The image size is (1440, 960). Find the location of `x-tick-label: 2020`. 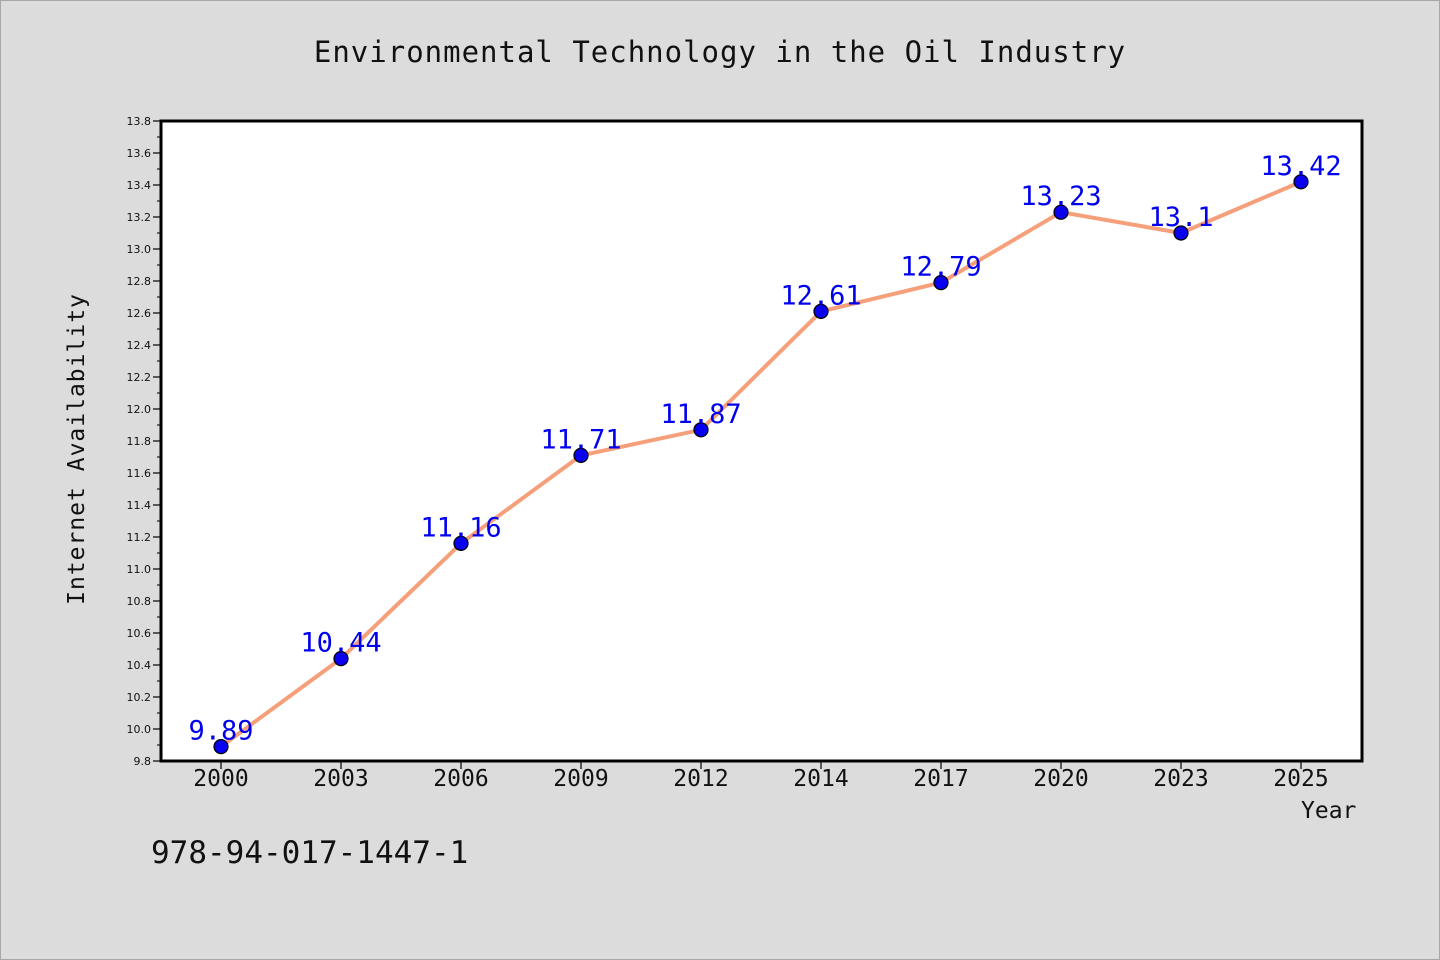

x-tick-label: 2020 is located at coordinates (1060, 779).